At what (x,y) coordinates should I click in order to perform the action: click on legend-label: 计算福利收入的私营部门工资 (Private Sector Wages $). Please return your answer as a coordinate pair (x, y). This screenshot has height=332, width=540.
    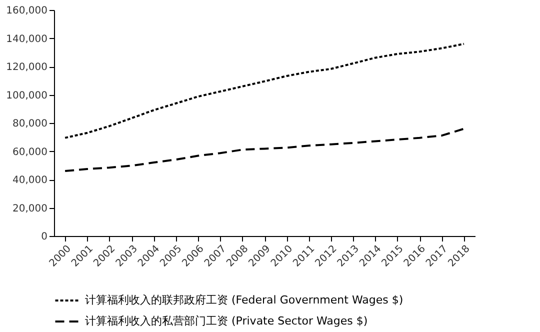
    Looking at the image, I should click on (226, 321).